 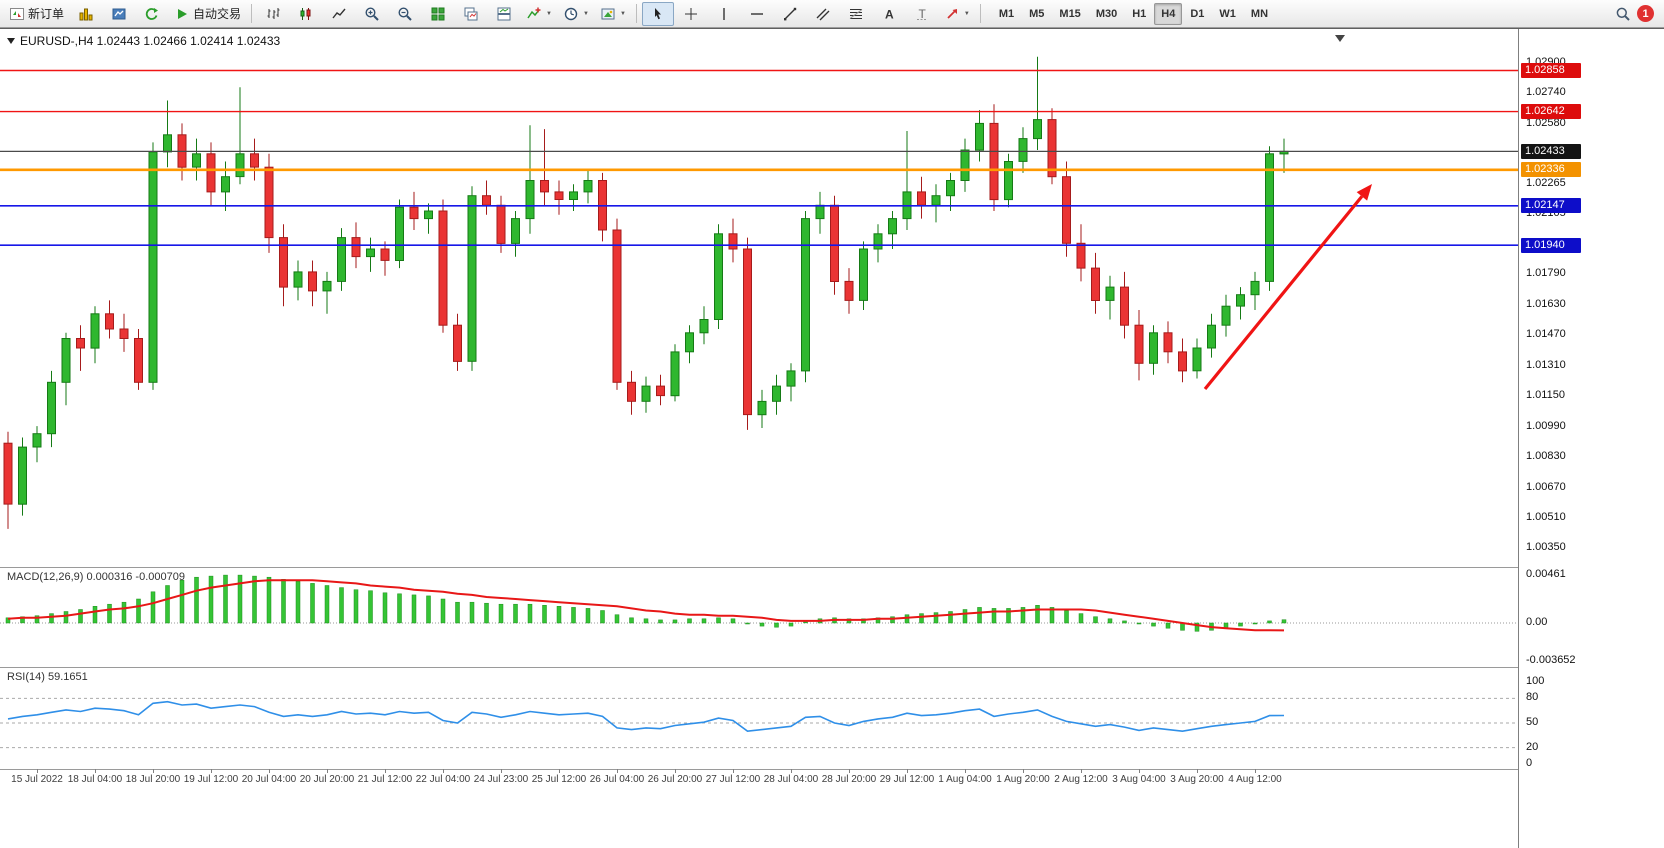 What do you see at coordinates (791, 779) in the screenshot?
I see `time-axis-label: 28 Jul 04:00` at bounding box center [791, 779].